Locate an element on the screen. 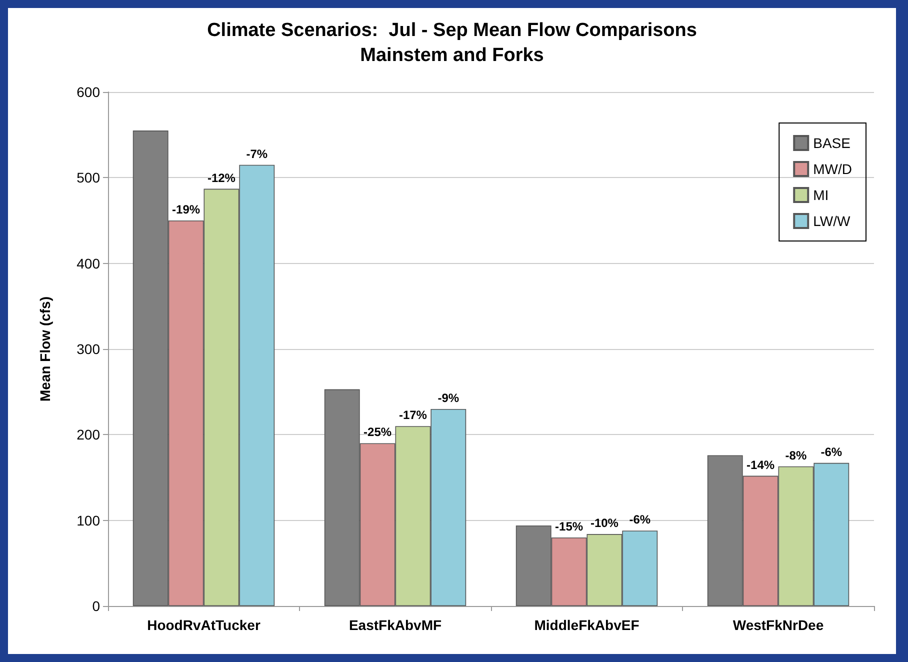  annotation: -25% is located at coordinates (378, 432).